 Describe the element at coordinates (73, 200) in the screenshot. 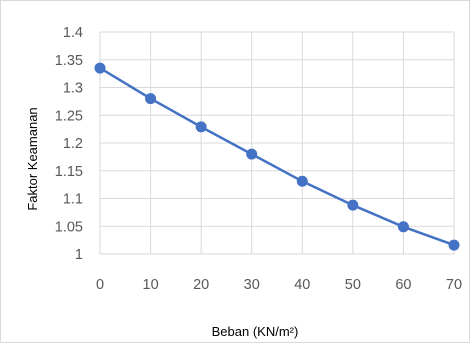

I see `y-tick-label: 1.1` at that location.